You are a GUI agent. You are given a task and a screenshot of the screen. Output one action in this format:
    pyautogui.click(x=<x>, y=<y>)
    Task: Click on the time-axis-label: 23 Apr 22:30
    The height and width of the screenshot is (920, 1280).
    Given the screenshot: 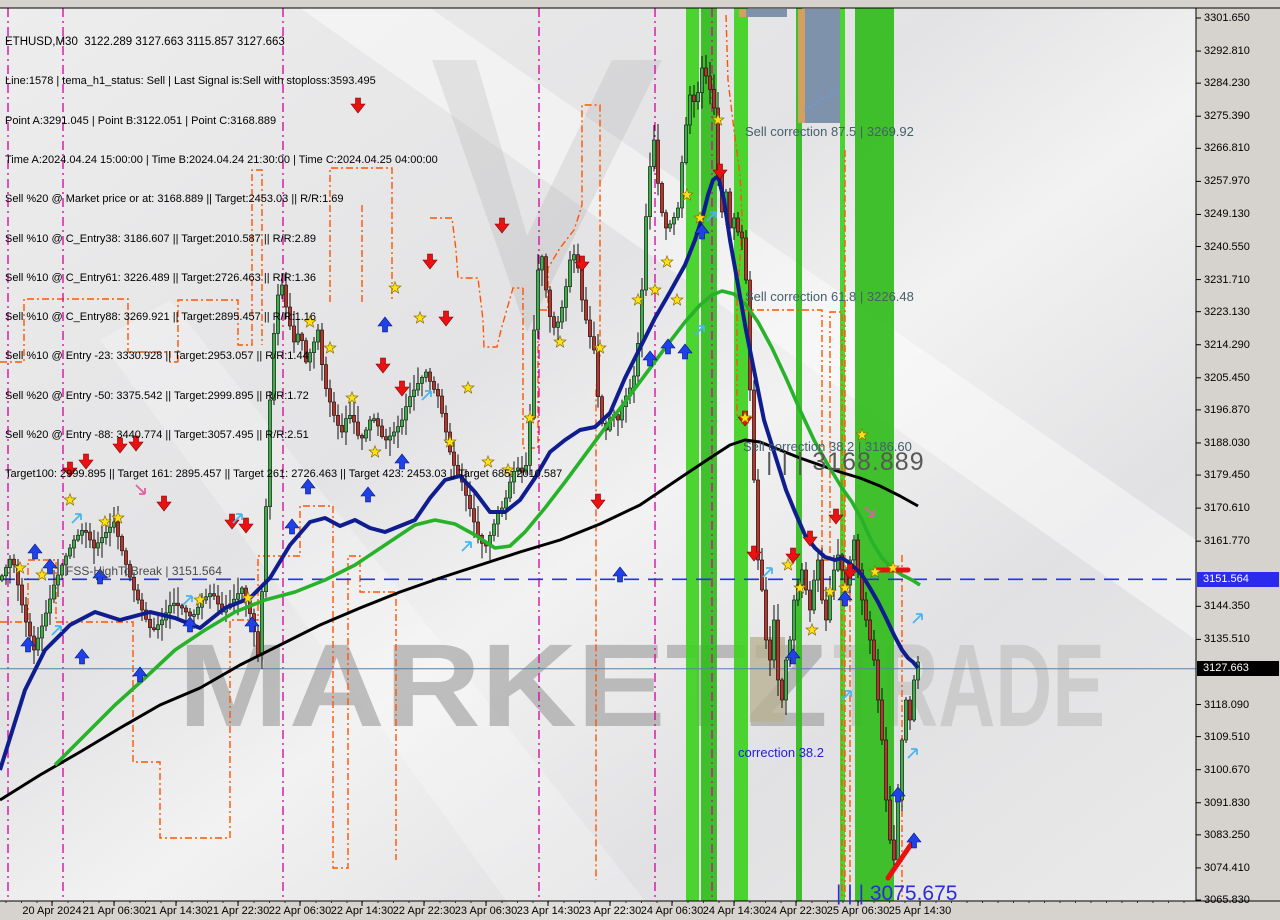 What is the action you would take?
    pyautogui.click(x=610, y=911)
    